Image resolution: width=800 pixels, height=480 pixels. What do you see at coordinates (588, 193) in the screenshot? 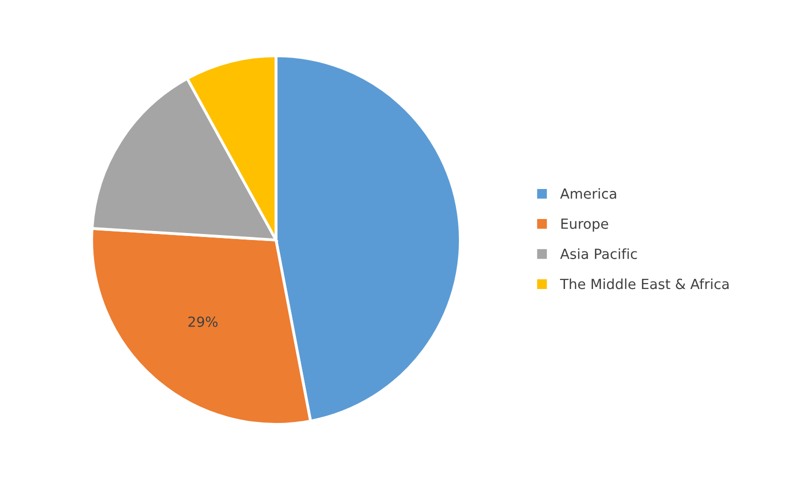
I see `legend-label: America` at bounding box center [588, 193].